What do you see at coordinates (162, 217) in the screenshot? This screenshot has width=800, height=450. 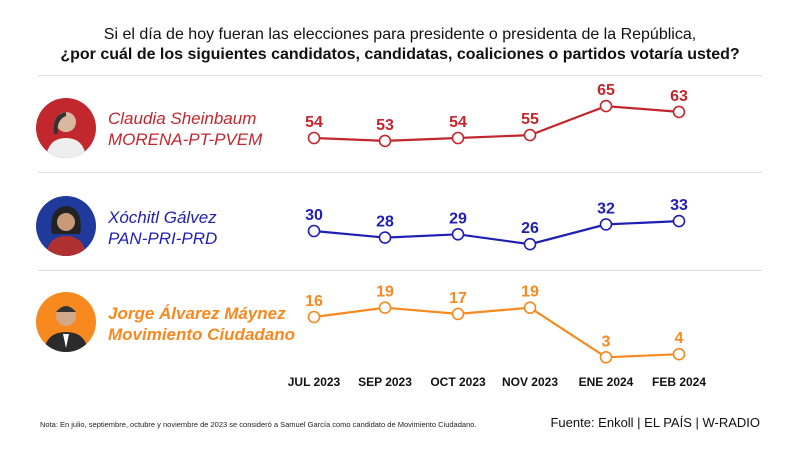 I see `candidate-name: Xóchitl Gálvez` at bounding box center [162, 217].